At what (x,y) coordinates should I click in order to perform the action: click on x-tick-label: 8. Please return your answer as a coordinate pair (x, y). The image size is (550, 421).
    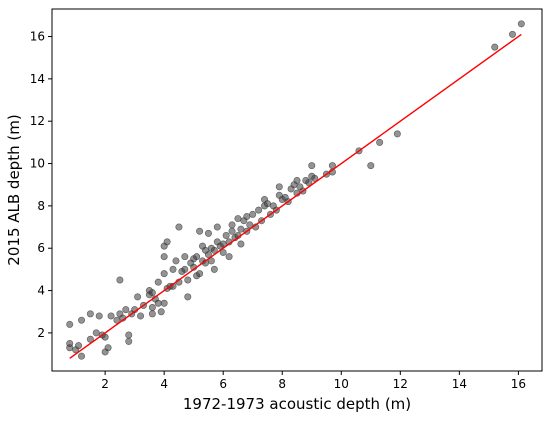
    Looking at the image, I should click on (282, 384).